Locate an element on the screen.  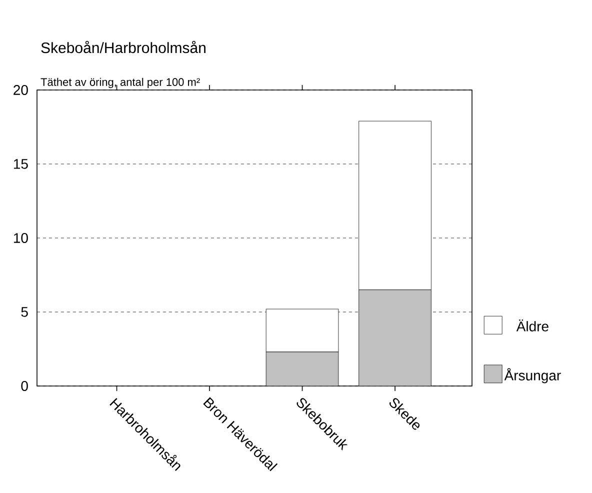
legend-label: Äldre is located at coordinates (532, 326).